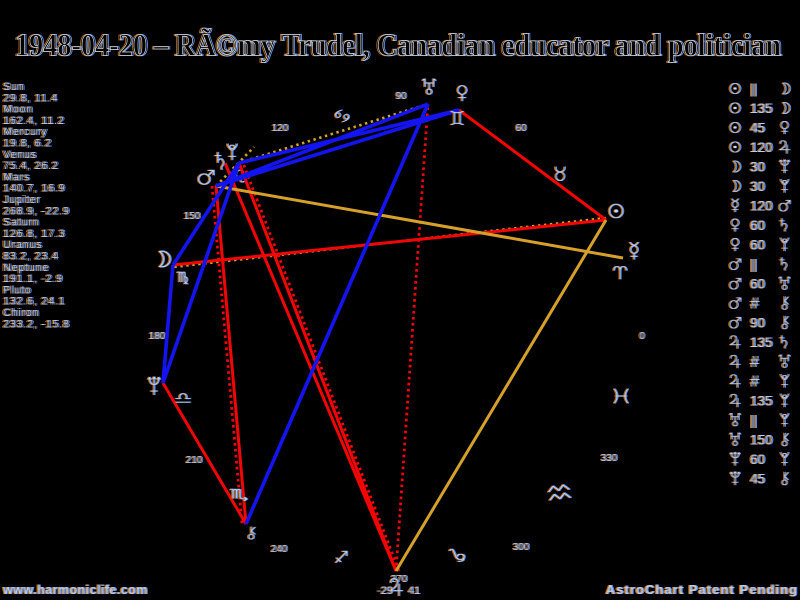  What do you see at coordinates (641, 336) in the screenshot?
I see `svg-text: 0` at bounding box center [641, 336].